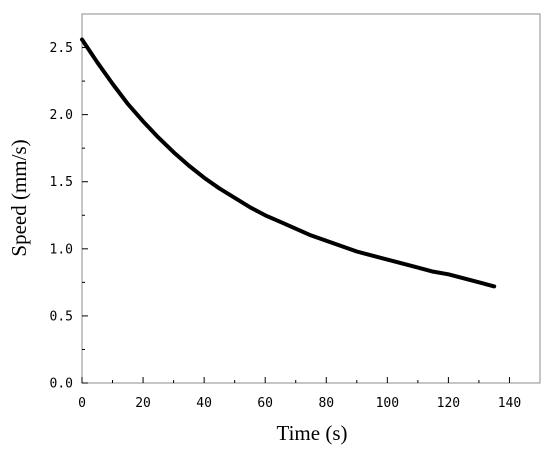  Describe the element at coordinates (387, 403) in the screenshot. I see `x-tick-label: 100` at that location.